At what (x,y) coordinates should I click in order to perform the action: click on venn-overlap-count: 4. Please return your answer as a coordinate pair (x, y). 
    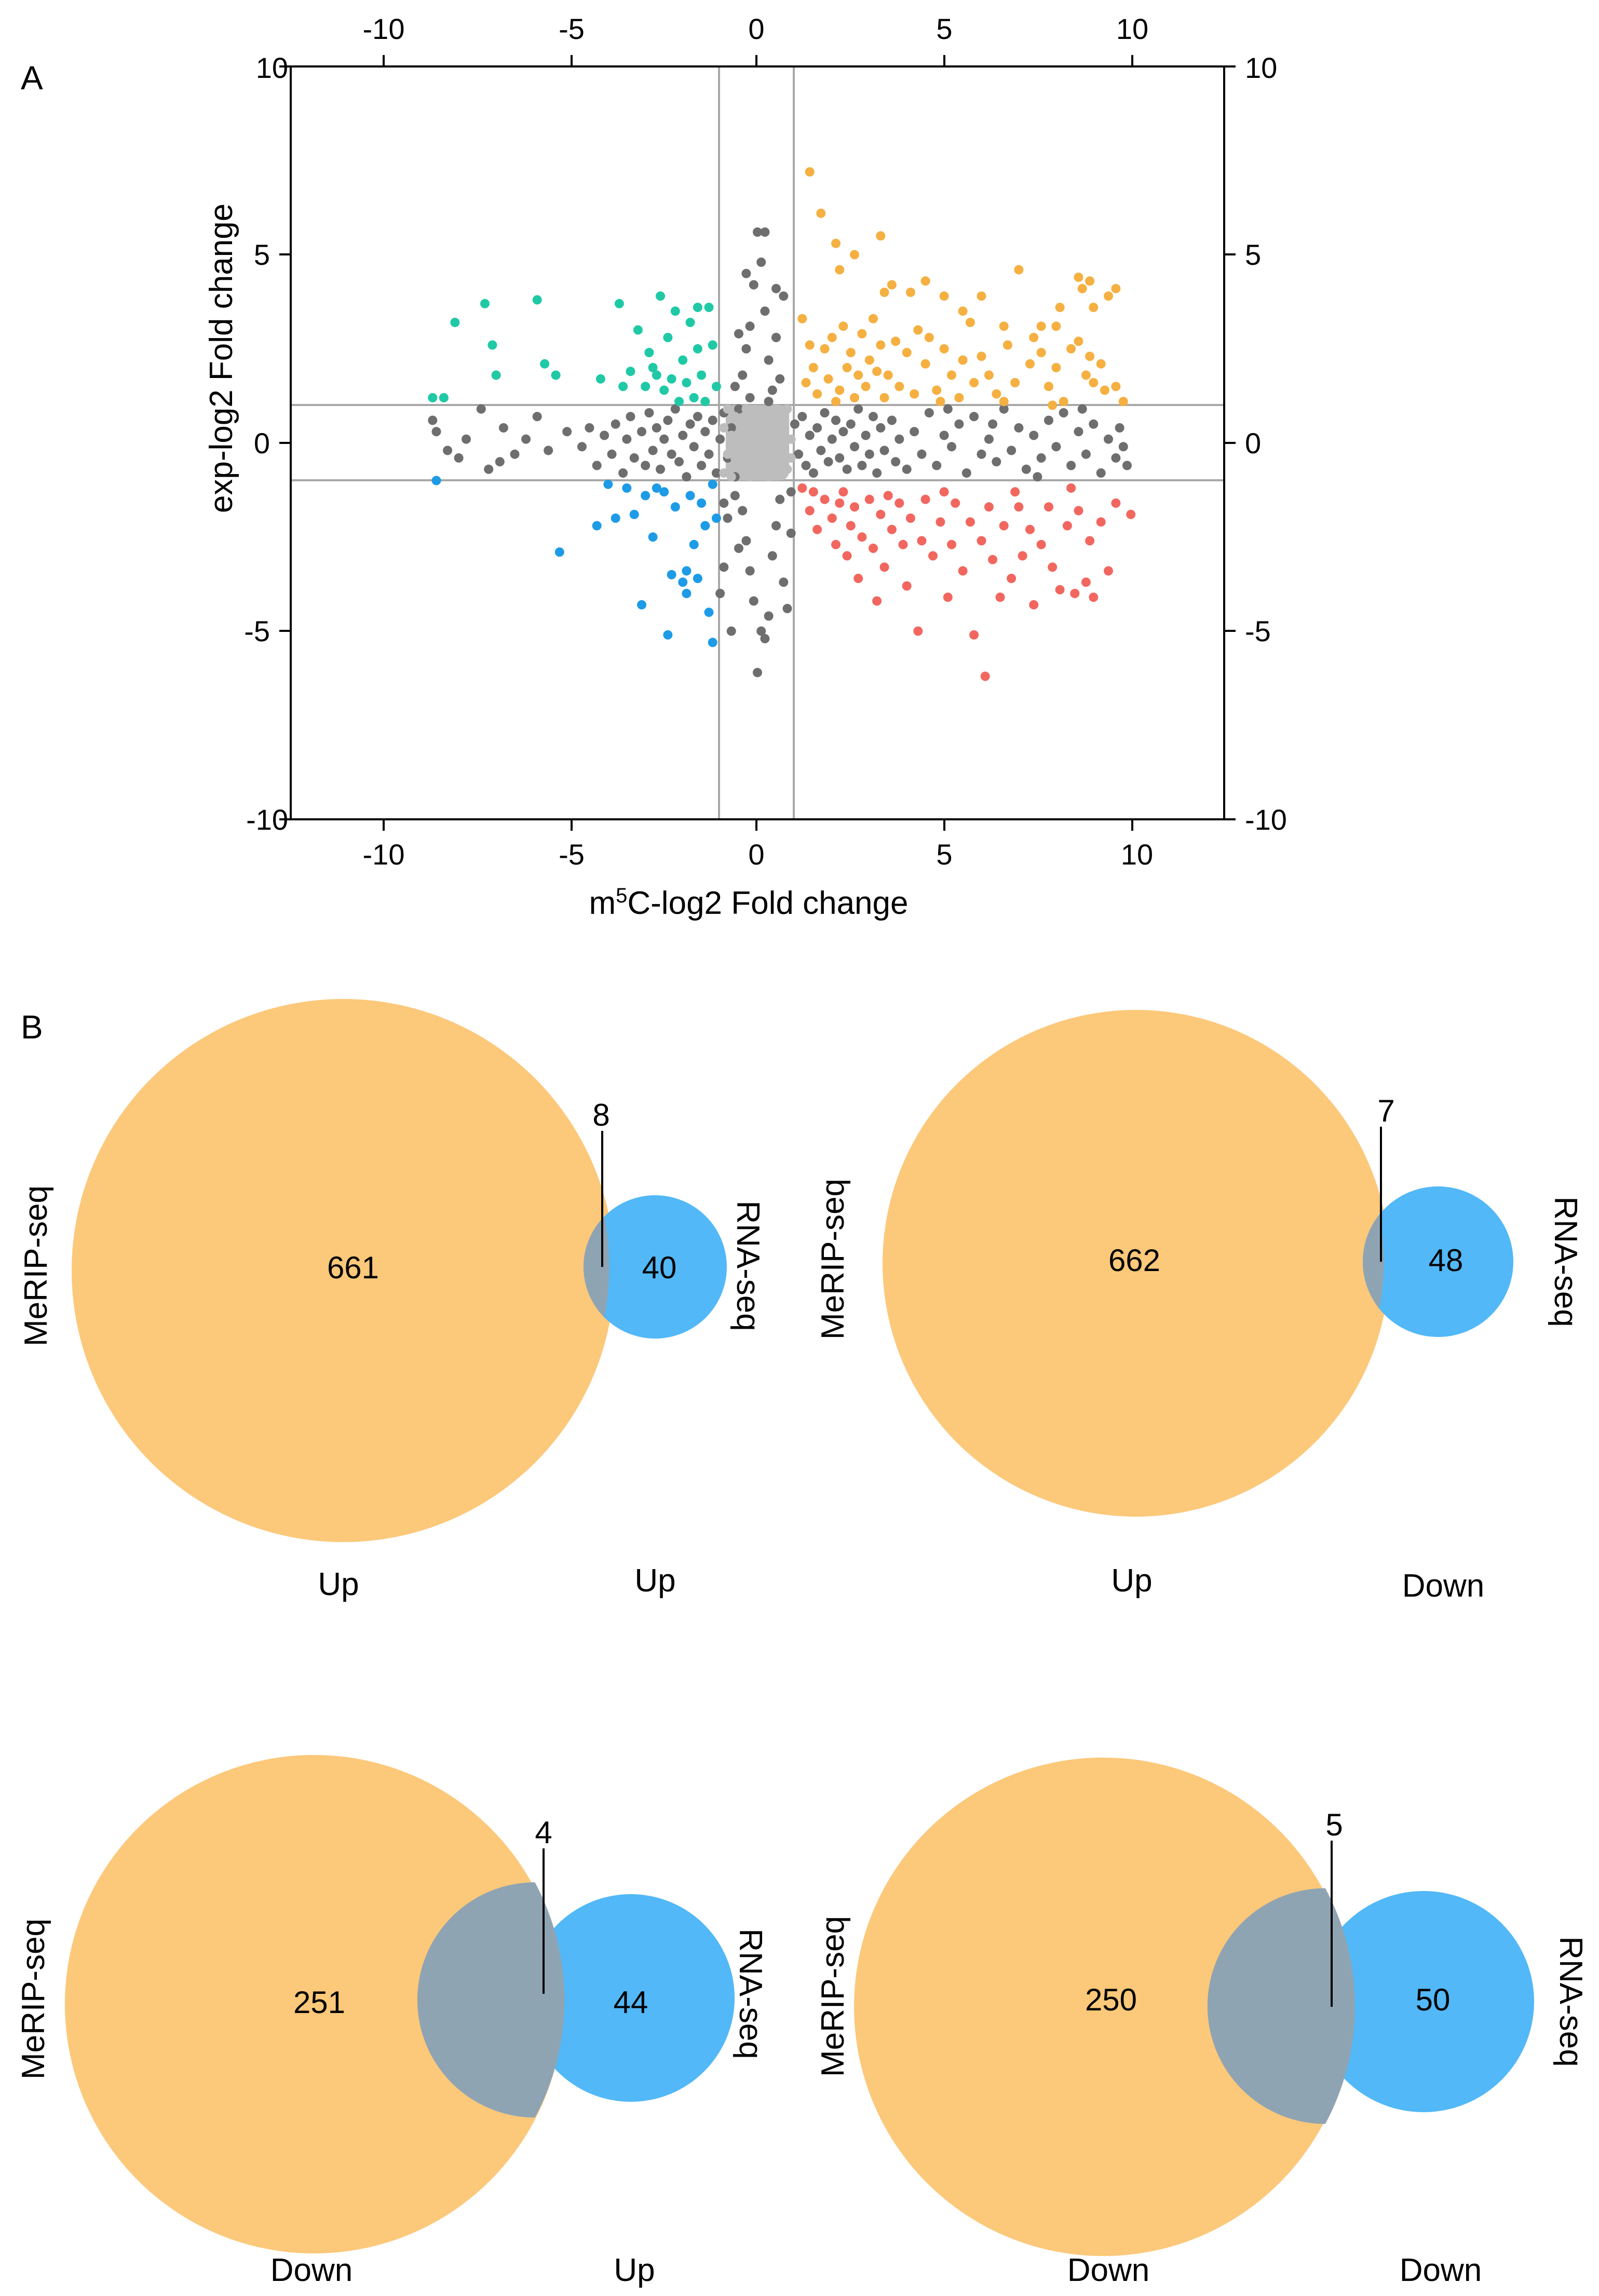
    Looking at the image, I should click on (543, 1832).